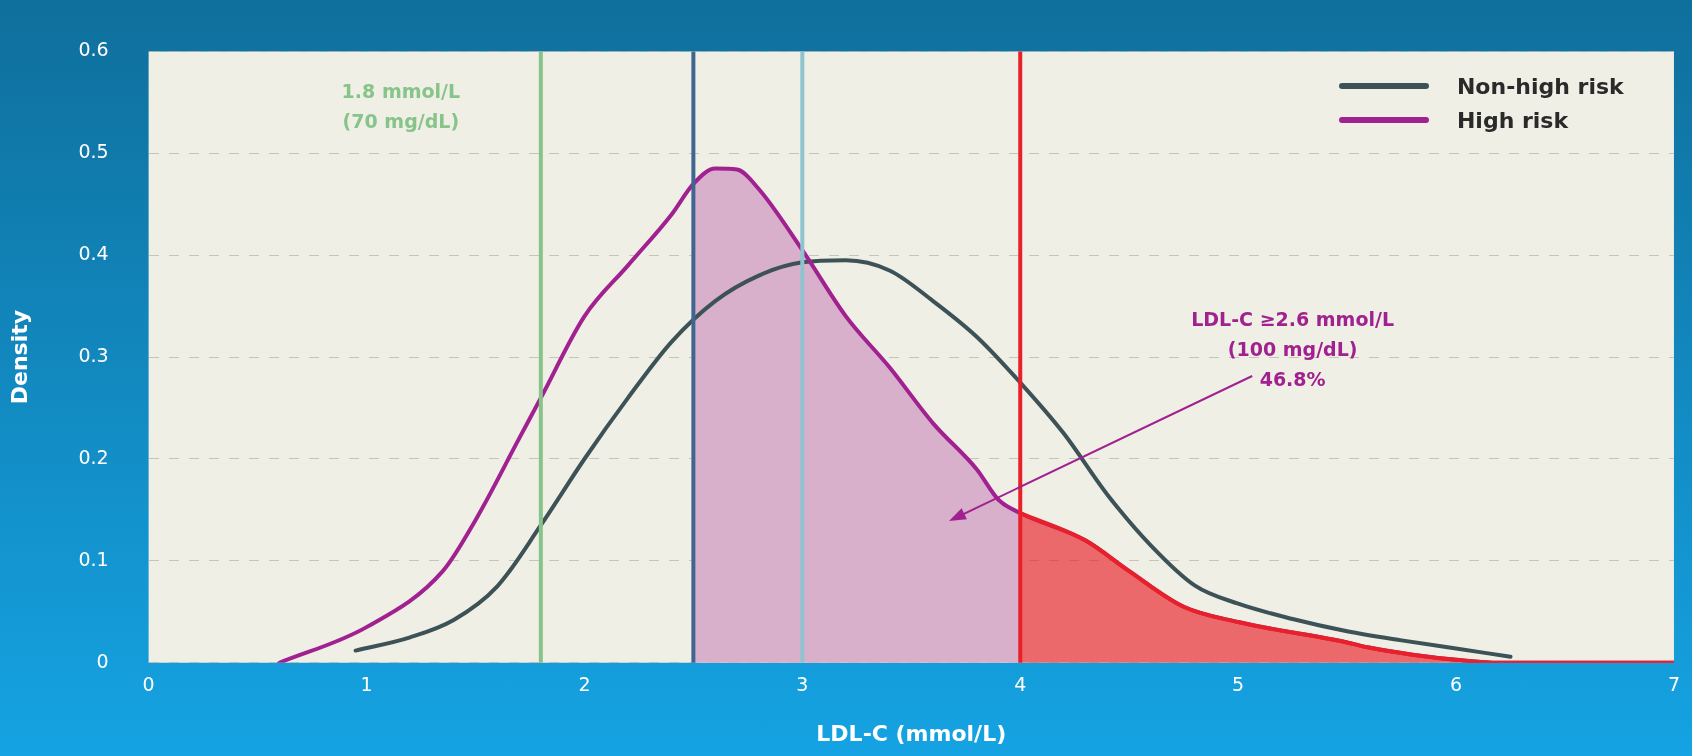 This screenshot has width=1692, height=756. I want to click on y-tick-label: 0.1, so click(93, 558).